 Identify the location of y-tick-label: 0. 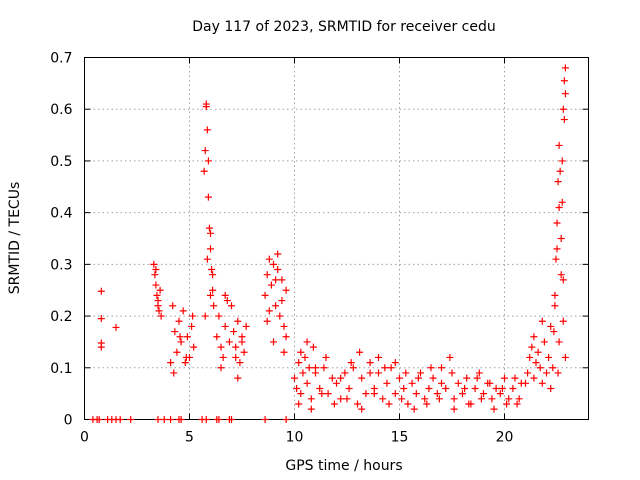
(68, 421).